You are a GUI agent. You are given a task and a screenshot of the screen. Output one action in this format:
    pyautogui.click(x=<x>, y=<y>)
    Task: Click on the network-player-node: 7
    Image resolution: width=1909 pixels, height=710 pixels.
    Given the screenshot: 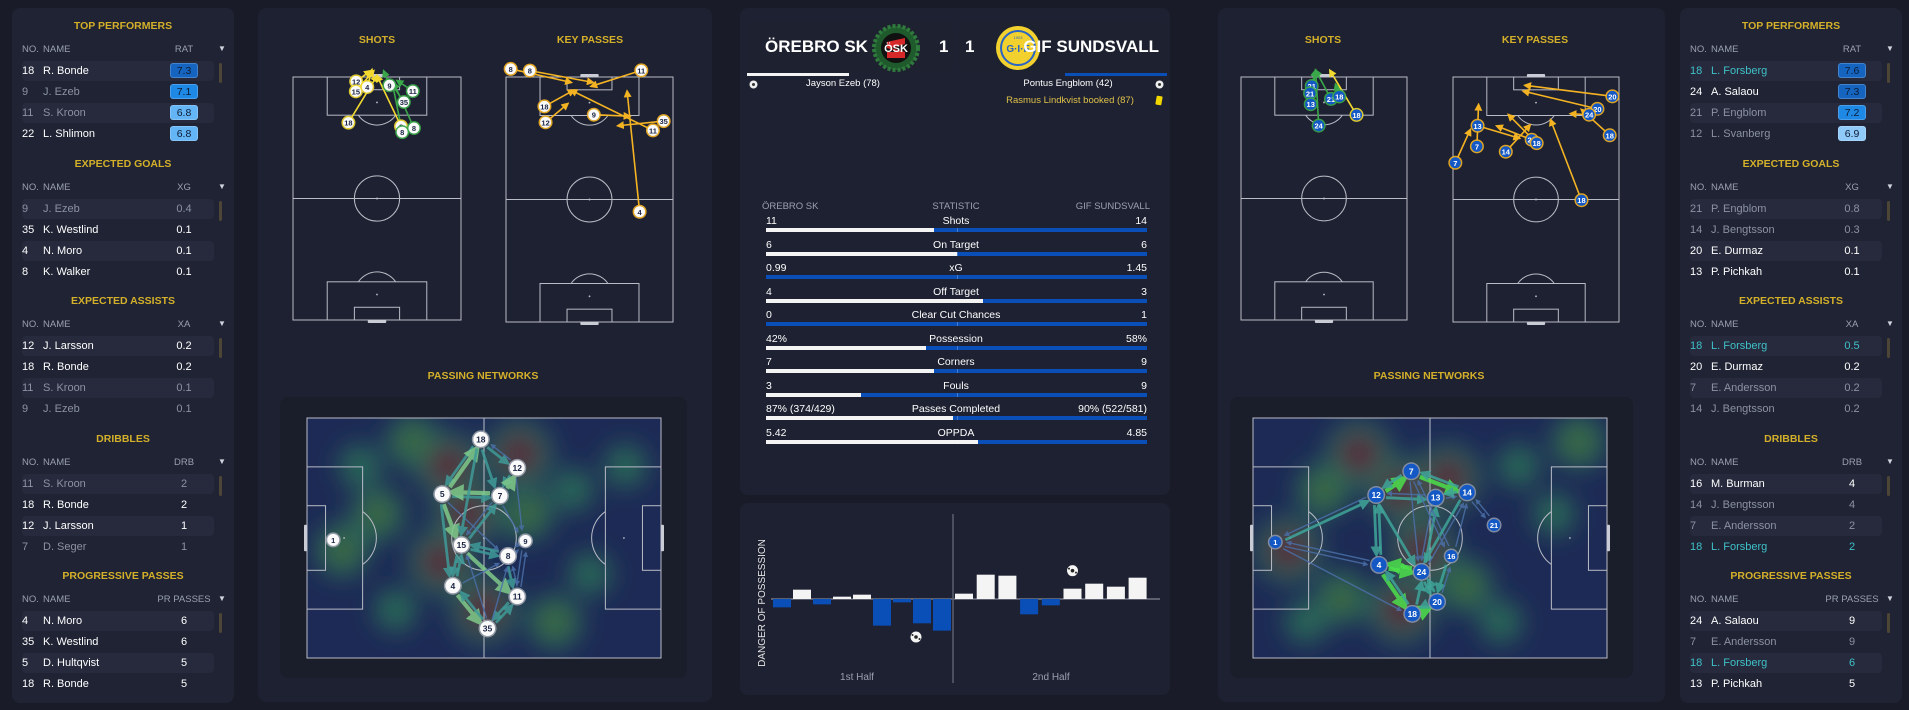 What is the action you would take?
    pyautogui.click(x=499, y=495)
    